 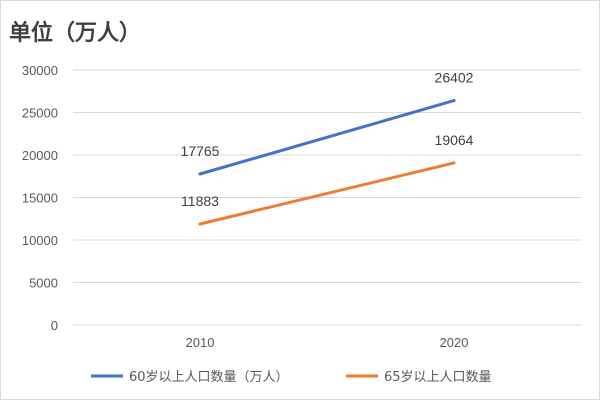 What do you see at coordinates (454, 78) in the screenshot?
I see `data-label: 26402` at bounding box center [454, 78].